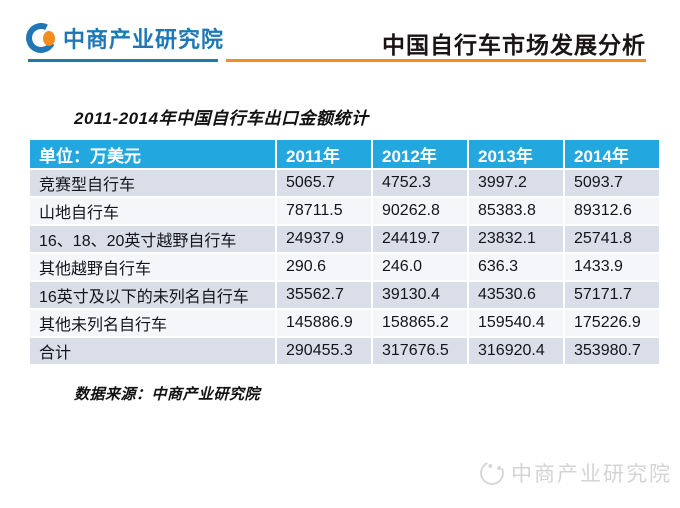  I want to click on row-label-cell: 山地自行车, so click(152, 211).